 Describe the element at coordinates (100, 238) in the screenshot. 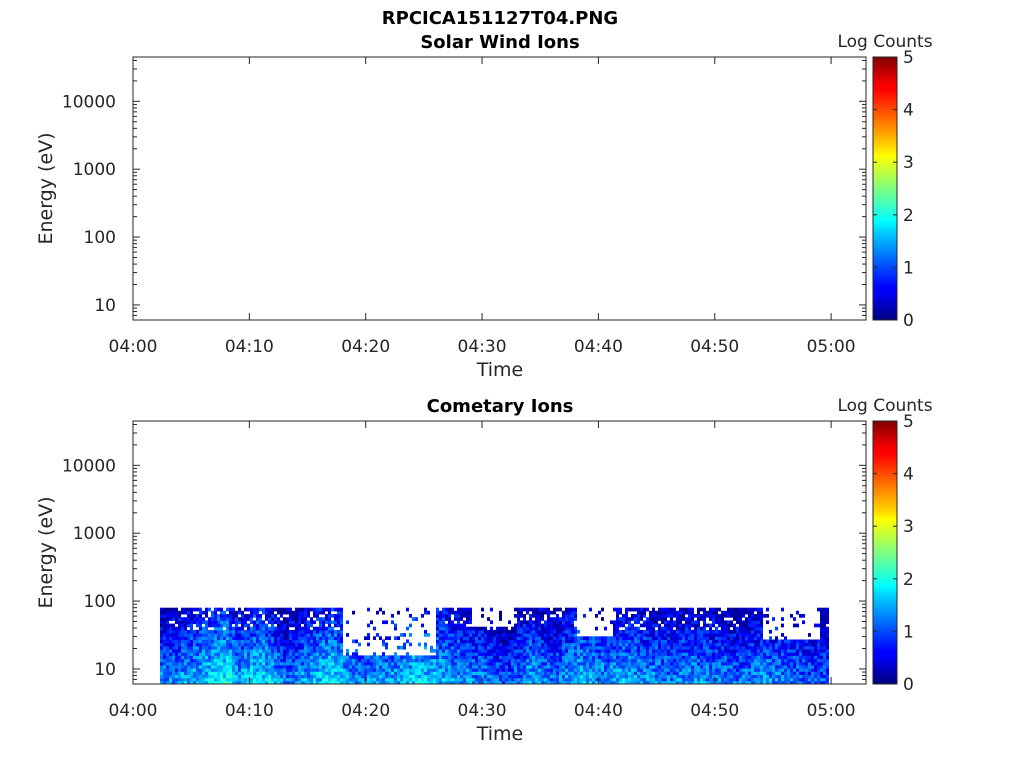

I see `y-tick-label: 100` at that location.